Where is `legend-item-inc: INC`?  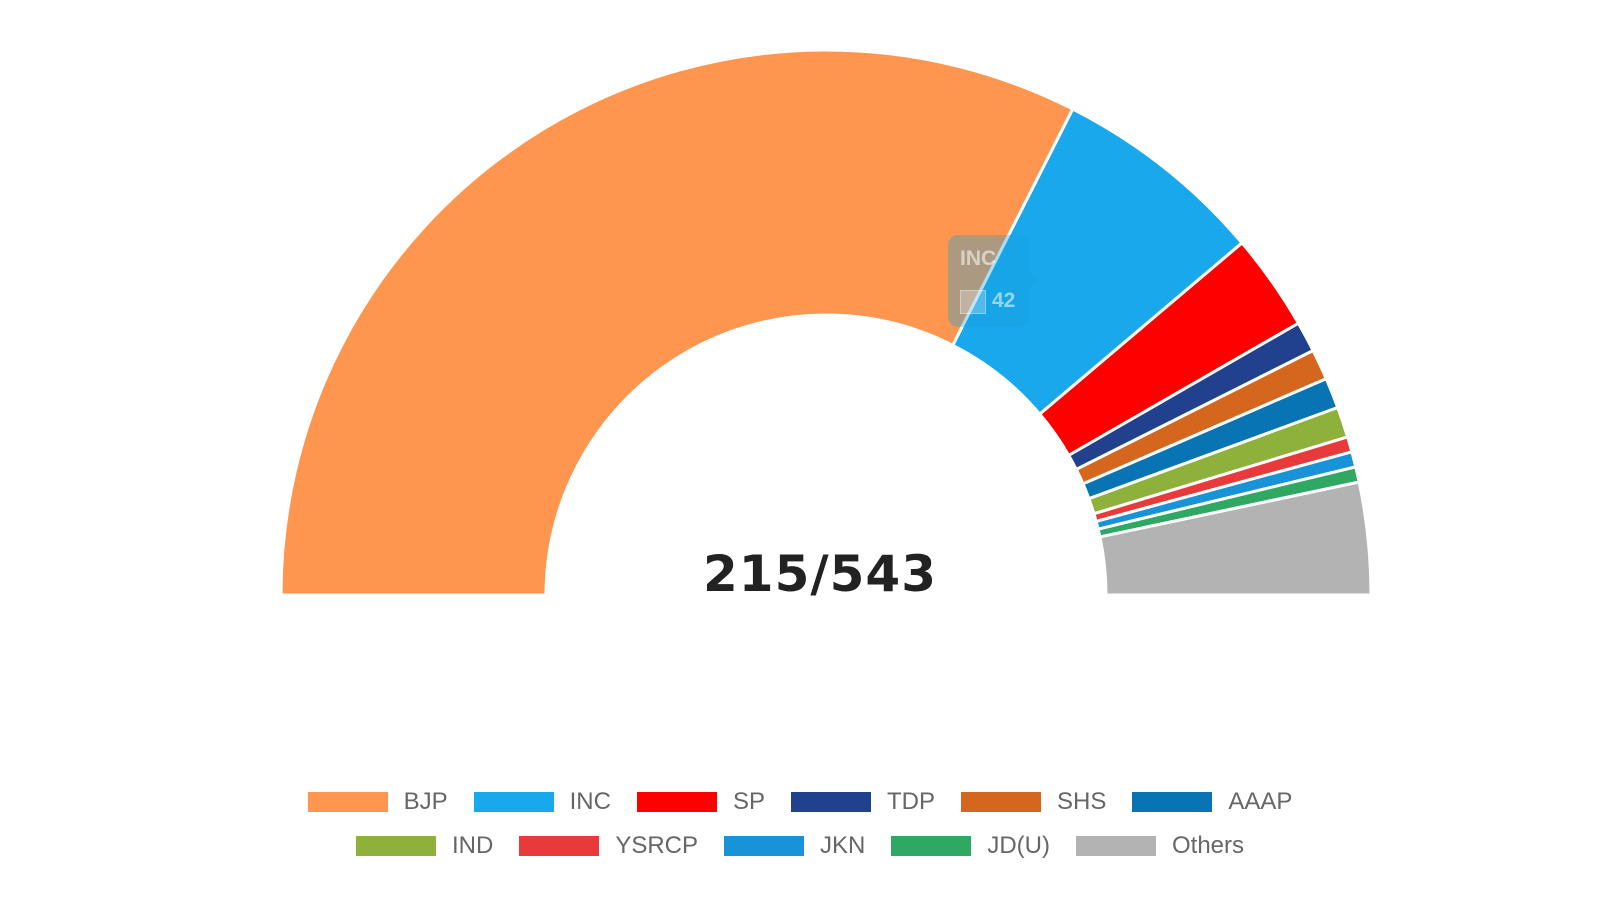
legend-item-inc: INC is located at coordinates (542, 802).